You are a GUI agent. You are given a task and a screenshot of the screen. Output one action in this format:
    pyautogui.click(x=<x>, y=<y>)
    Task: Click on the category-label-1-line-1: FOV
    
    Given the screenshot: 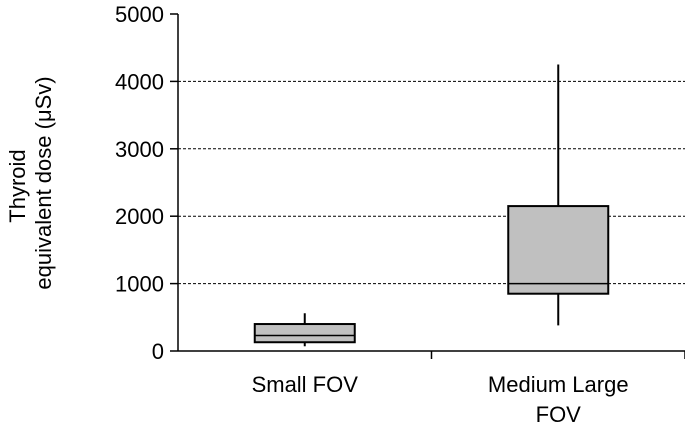 What is the action you would take?
    pyautogui.click(x=559, y=414)
    